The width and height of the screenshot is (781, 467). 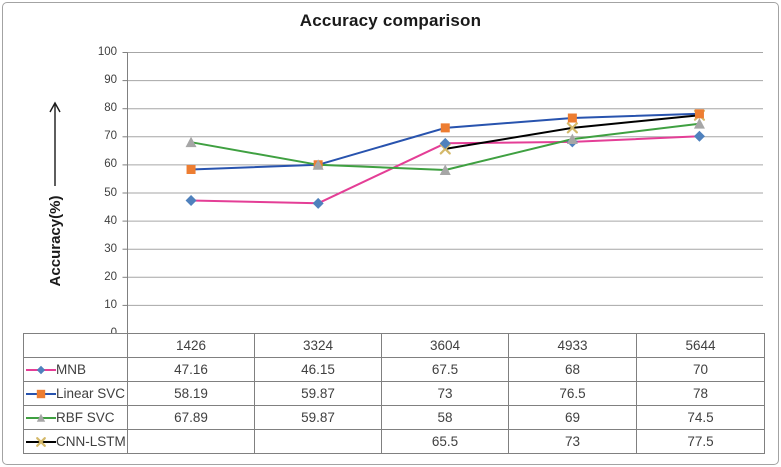 I want to click on table-row-rbf-svc: RBF SVC 67.89 59.87 58 69 74.5, so click(x=394, y=417).